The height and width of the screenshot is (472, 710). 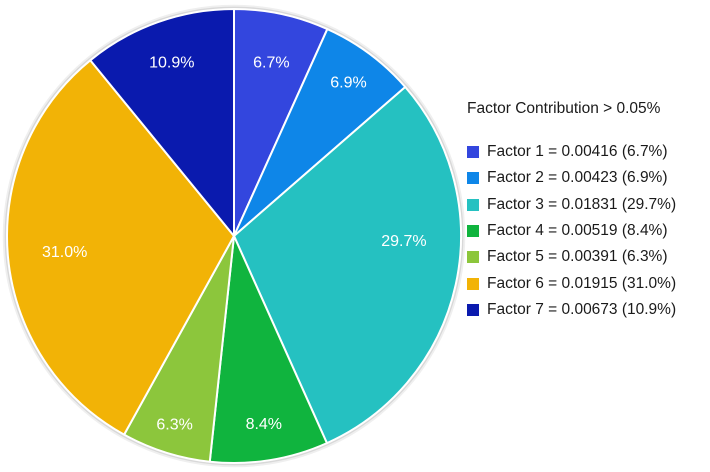 I want to click on legend-item-factor-1: Factor 1 = 0.00416 (6.7%), so click(x=571, y=152).